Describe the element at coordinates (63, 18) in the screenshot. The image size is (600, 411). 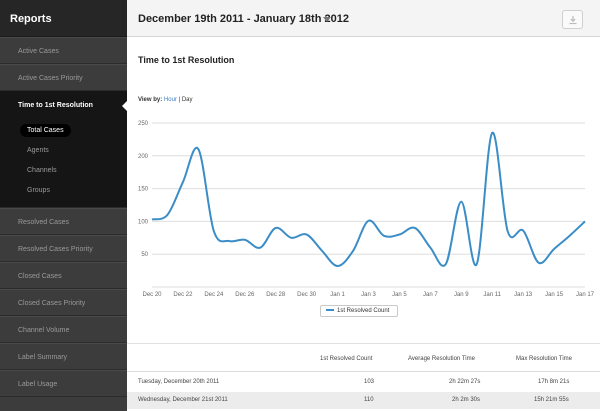
I see `sidebar-title: Reports` at that location.